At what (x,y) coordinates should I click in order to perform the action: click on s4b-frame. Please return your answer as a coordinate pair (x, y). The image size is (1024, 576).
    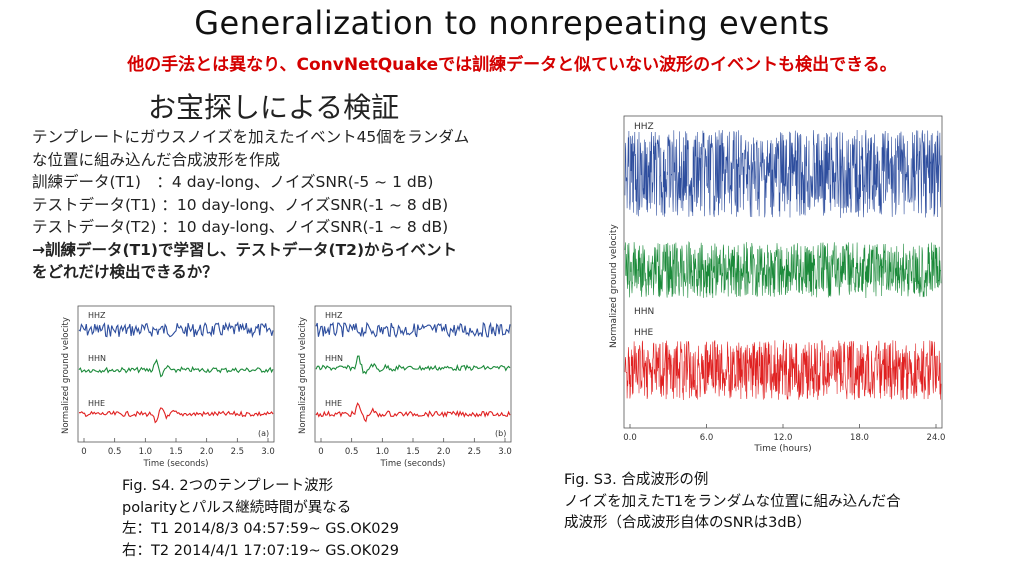
    Looking at the image, I should click on (413, 374).